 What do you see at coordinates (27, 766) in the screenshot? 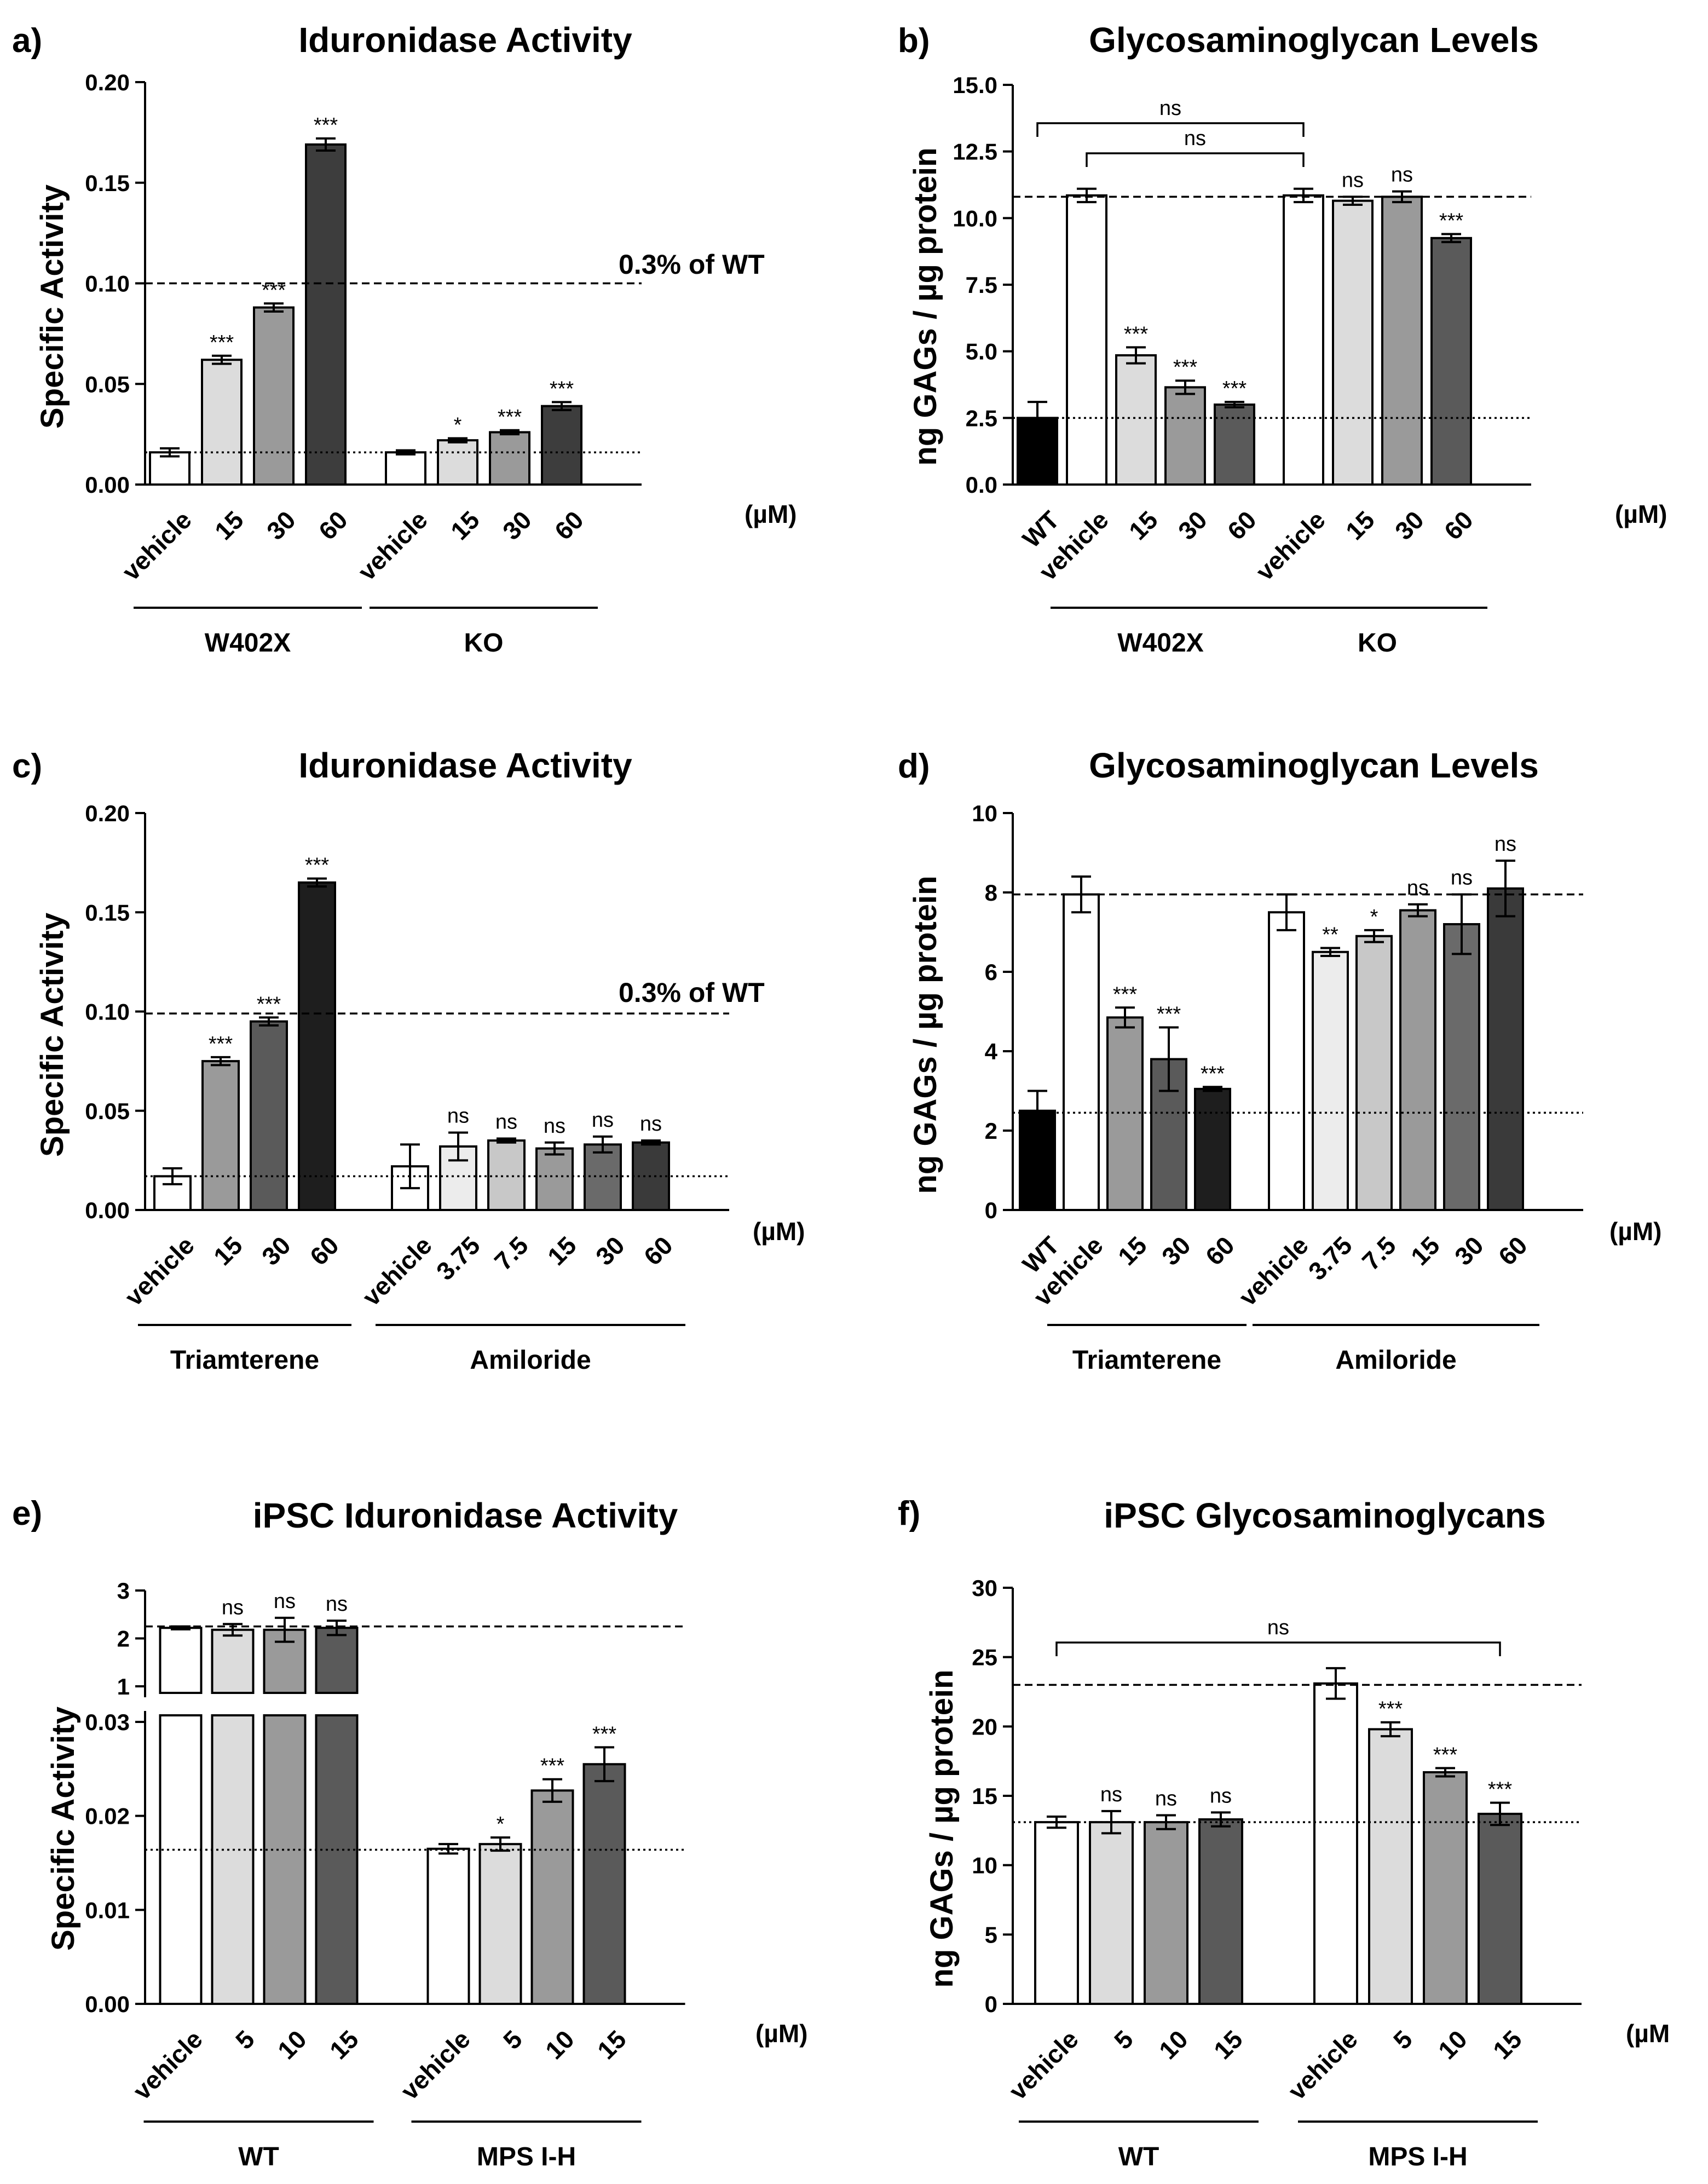
I see `panel-label: c)` at bounding box center [27, 766].